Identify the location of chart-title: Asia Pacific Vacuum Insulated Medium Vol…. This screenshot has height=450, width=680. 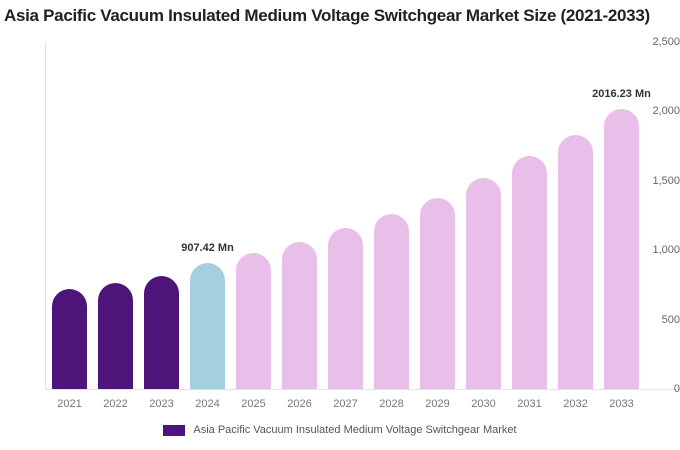
(327, 15).